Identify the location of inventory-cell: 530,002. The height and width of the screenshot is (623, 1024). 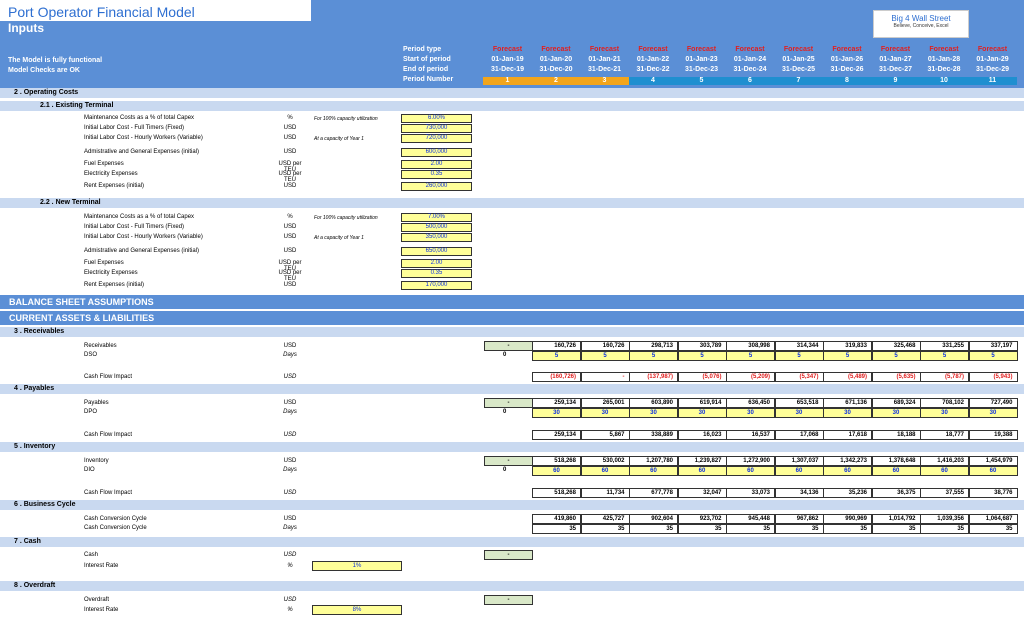
(605, 461).